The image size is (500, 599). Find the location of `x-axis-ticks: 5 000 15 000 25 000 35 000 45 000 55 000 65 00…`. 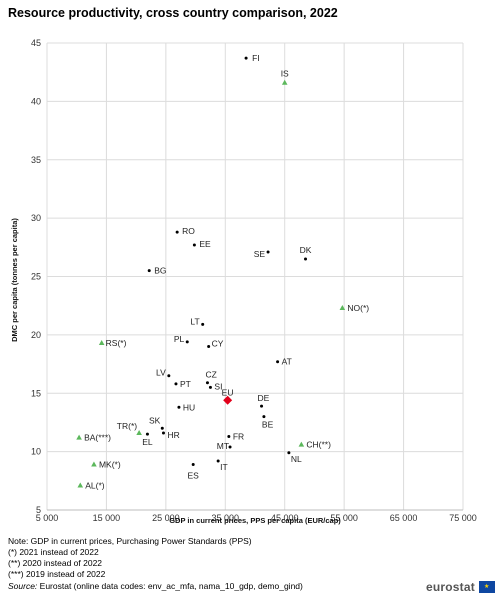

x-axis-ticks: 5 000 15 000 25 000 35 000 45 000 55 000 65 00… is located at coordinates (256, 518).